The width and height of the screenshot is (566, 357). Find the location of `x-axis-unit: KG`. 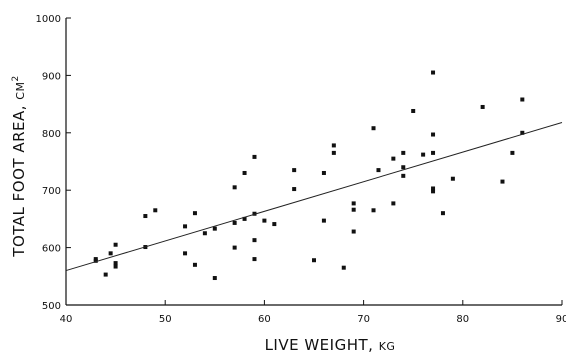

x-axis-unit: KG is located at coordinates (387, 346).